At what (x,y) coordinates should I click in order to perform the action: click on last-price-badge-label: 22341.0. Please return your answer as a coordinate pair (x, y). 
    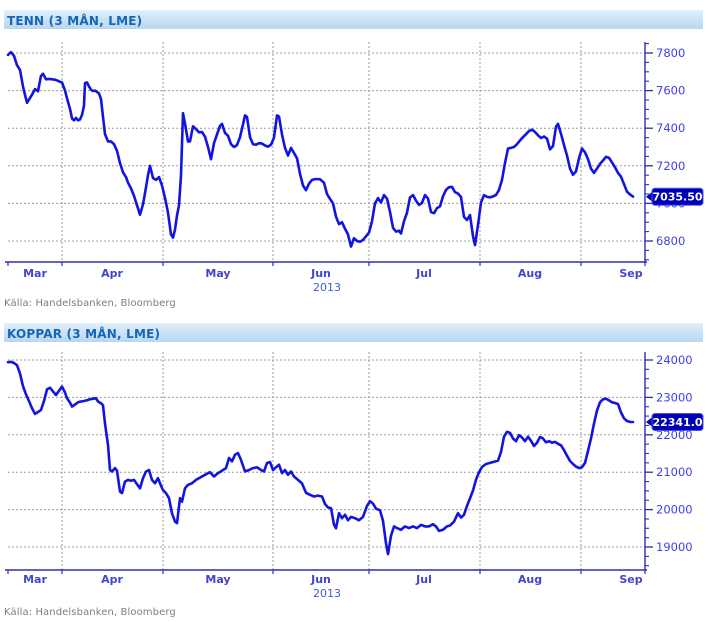
    Looking at the image, I should click on (677, 422).